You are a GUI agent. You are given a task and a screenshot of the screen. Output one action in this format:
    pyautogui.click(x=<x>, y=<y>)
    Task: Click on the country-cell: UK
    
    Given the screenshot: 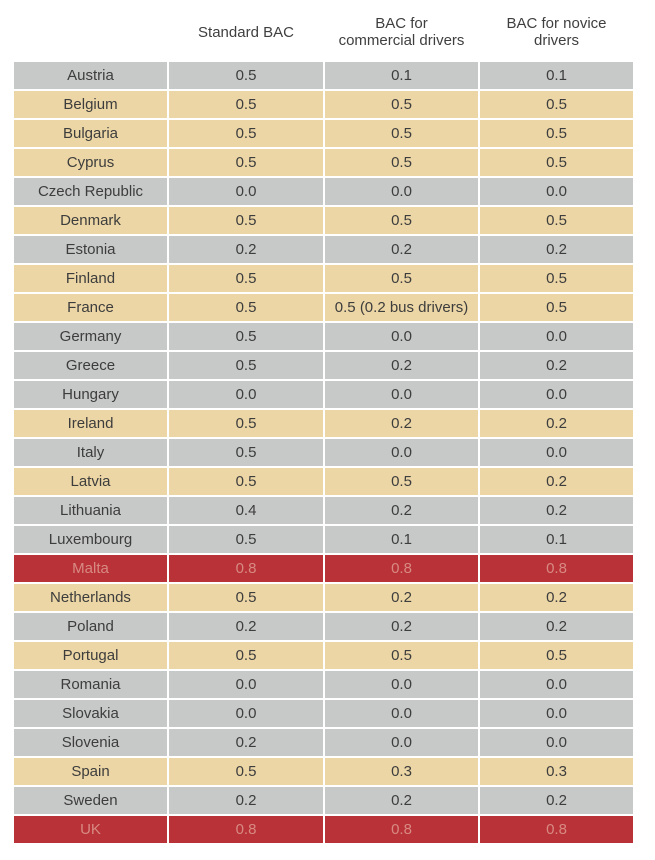 What is the action you would take?
    pyautogui.click(x=90, y=829)
    